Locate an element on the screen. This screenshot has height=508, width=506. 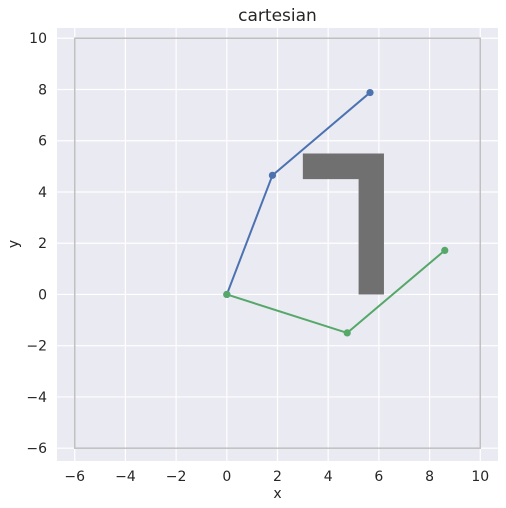
y-tick-labels: −6 −4 −2 0 2 4 6 8 10 is located at coordinates (36, 244).